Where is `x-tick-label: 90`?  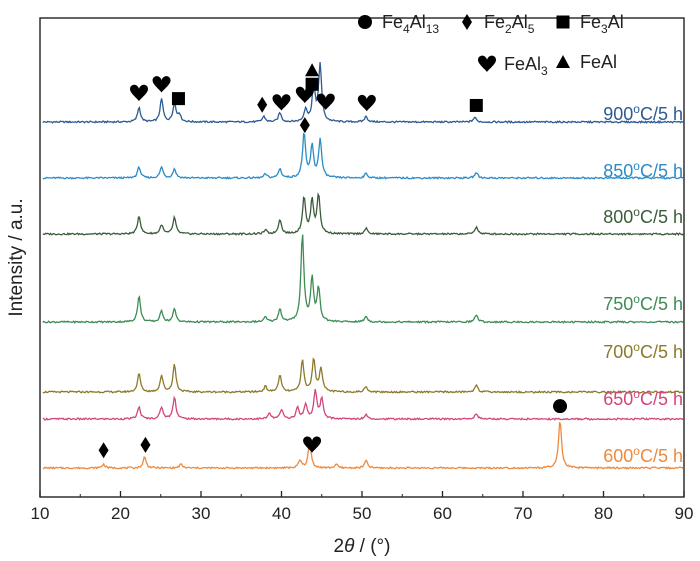 x-tick-label: 90 is located at coordinates (684, 513).